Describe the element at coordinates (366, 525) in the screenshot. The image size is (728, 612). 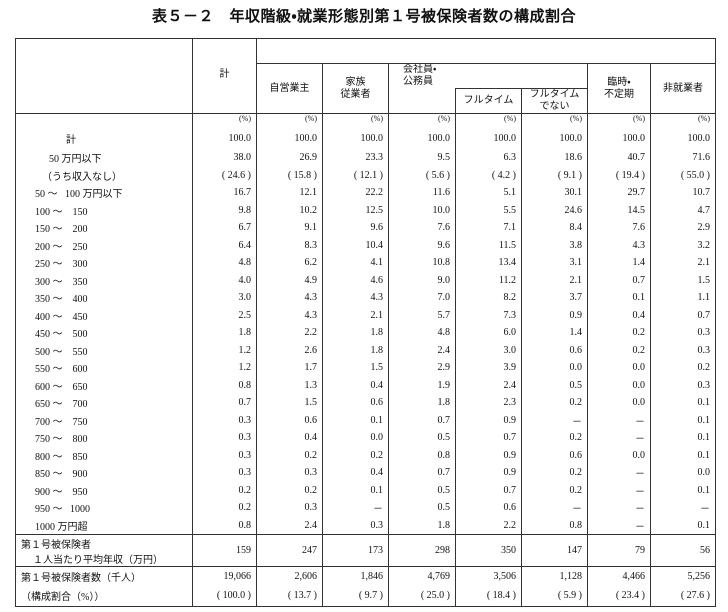
I see `data-row: 1000 万円超 0.8 2.4 0.3 1.8 2.2 0.8 － 0.1` at that location.